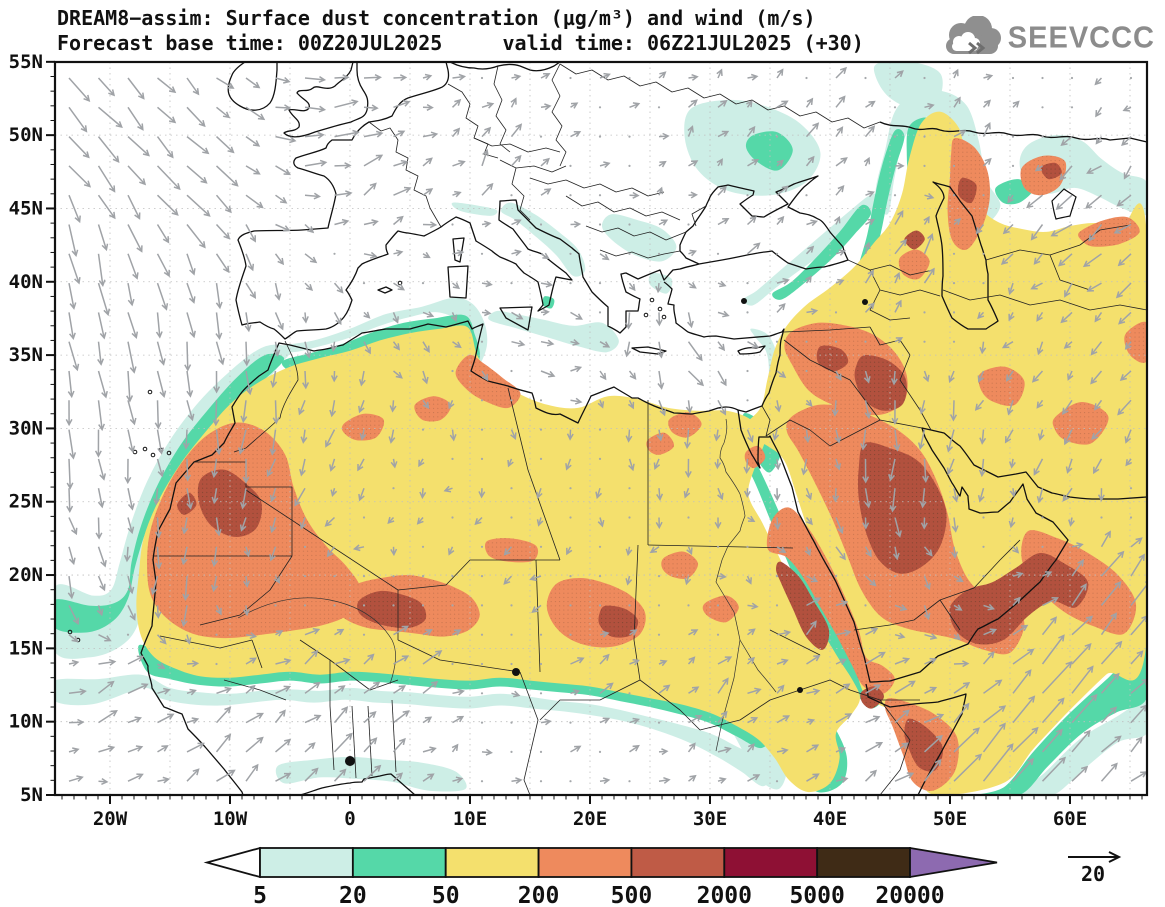 This screenshot has height=907, width=1165. I want to click on colorbar-right-arrow, so click(953, 862).